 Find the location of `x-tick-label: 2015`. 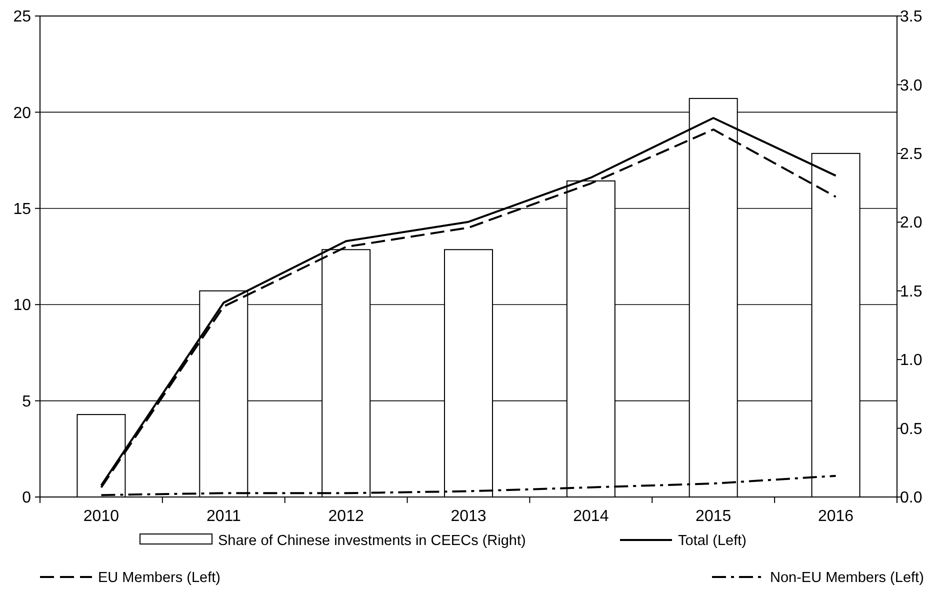

x-tick-label: 2015 is located at coordinates (714, 516).